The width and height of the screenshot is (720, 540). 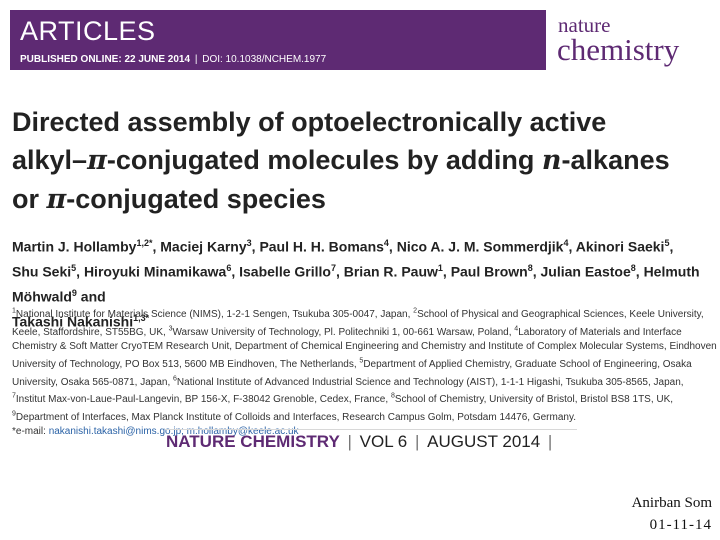 I want to click on author-affiliation-marker: 9, so click(x=74, y=293).